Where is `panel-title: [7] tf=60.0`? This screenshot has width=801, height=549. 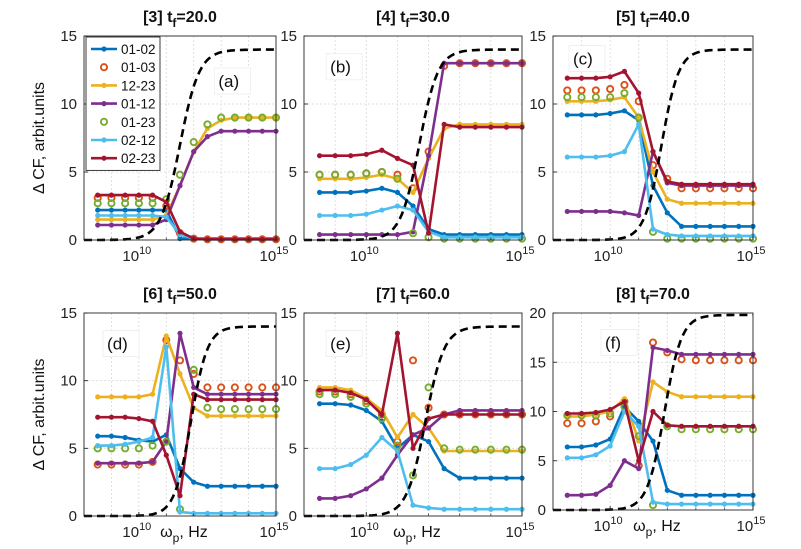 panel-title: [7] tf=60.0 is located at coordinates (413, 296).